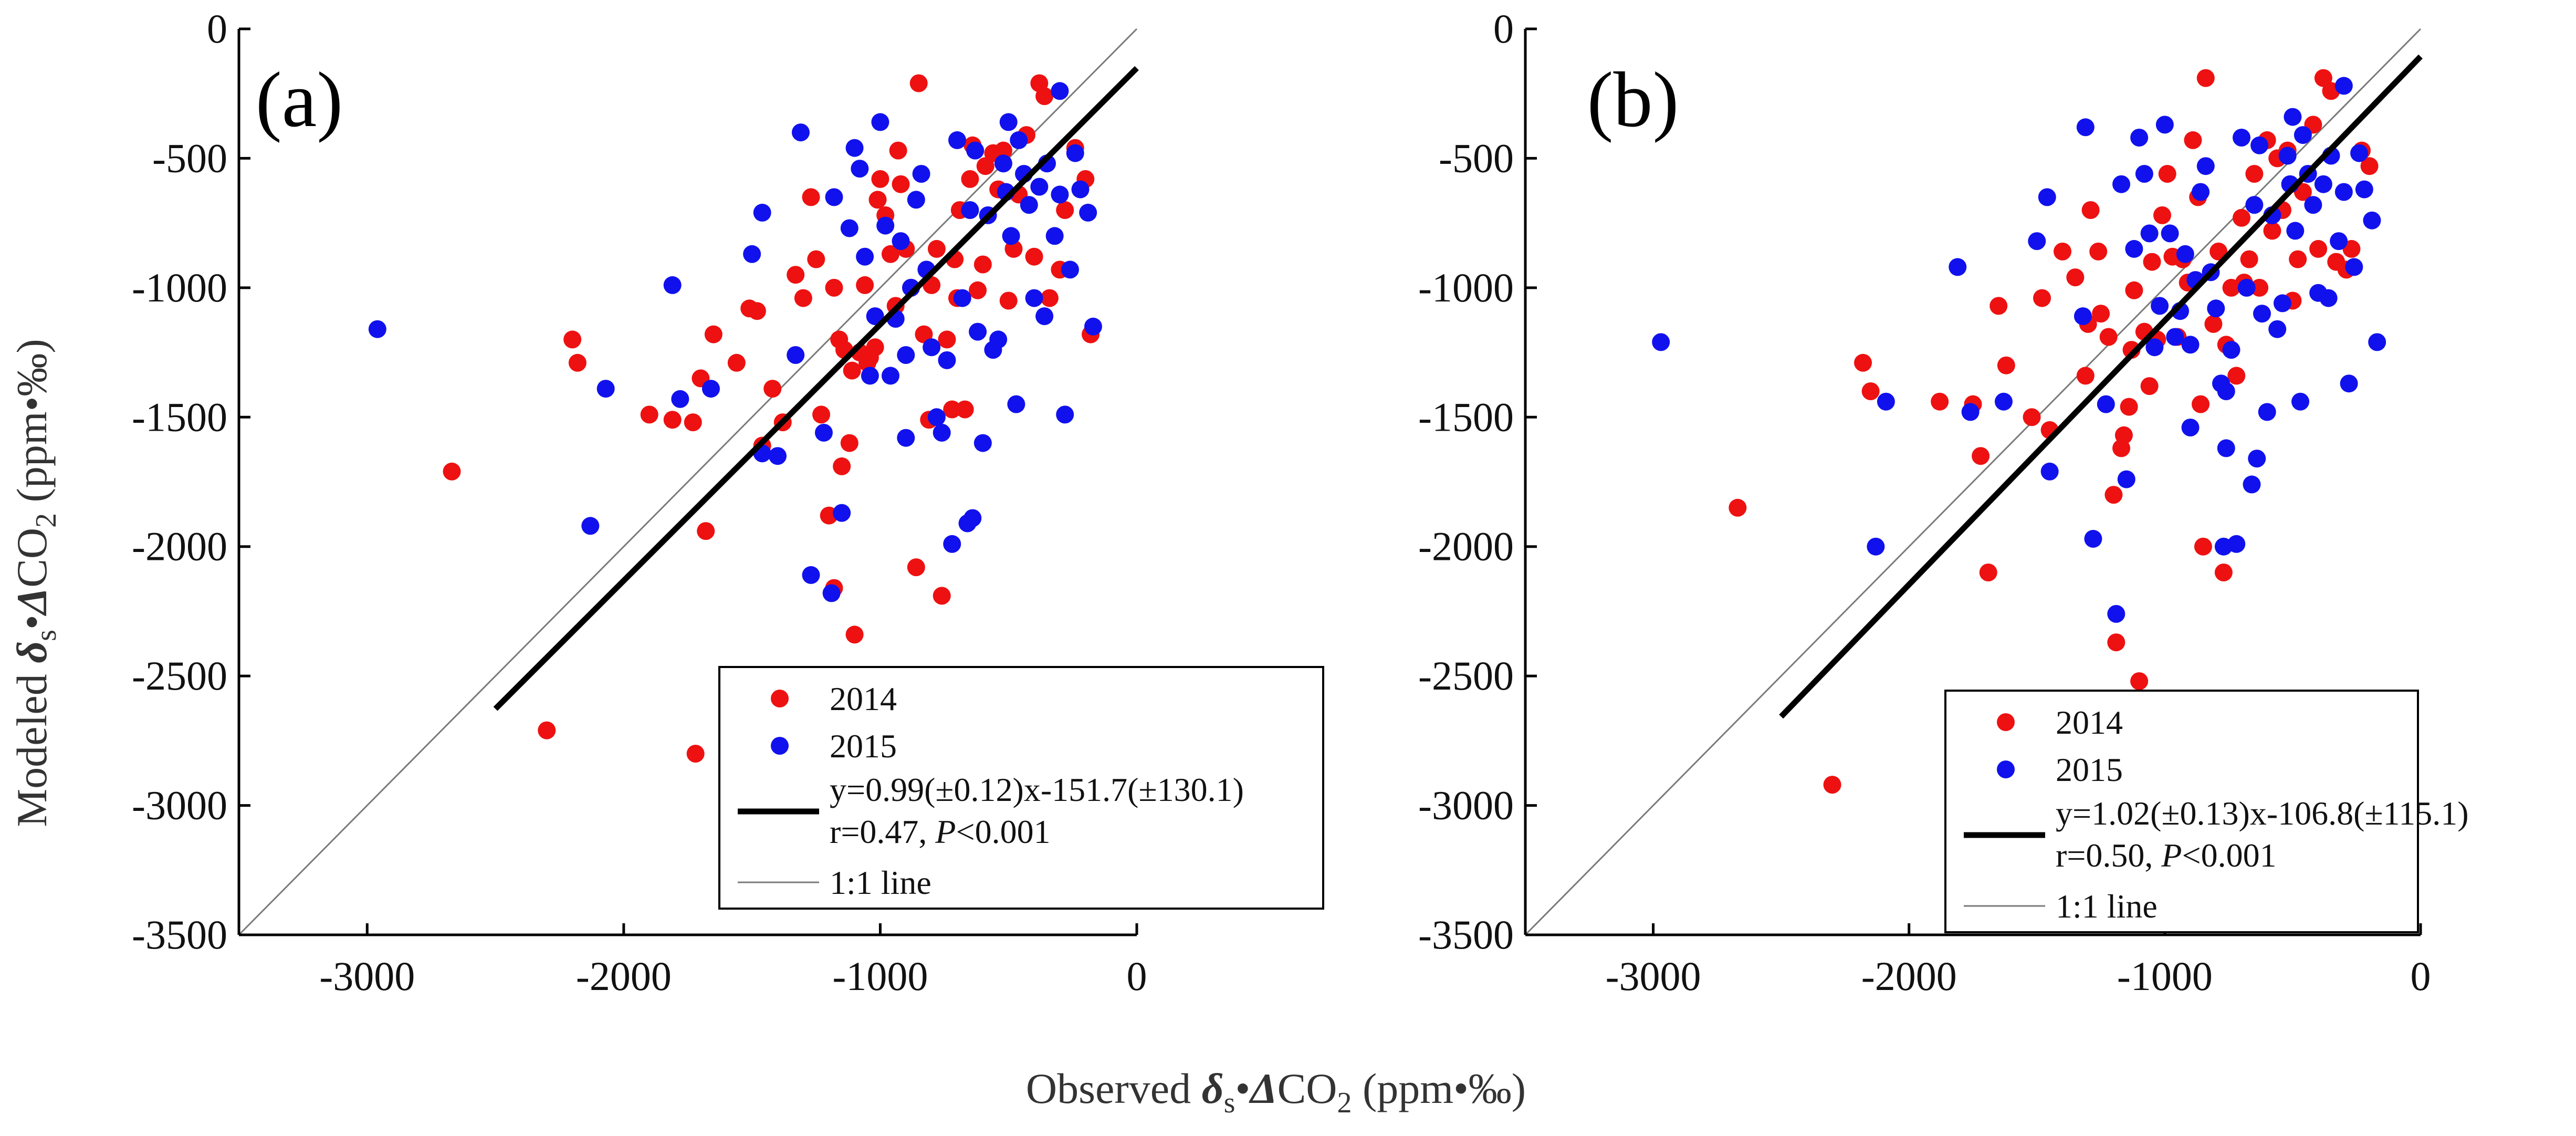  I want to click on x-axis-title-Delta: Δ, so click(1263, 1089).